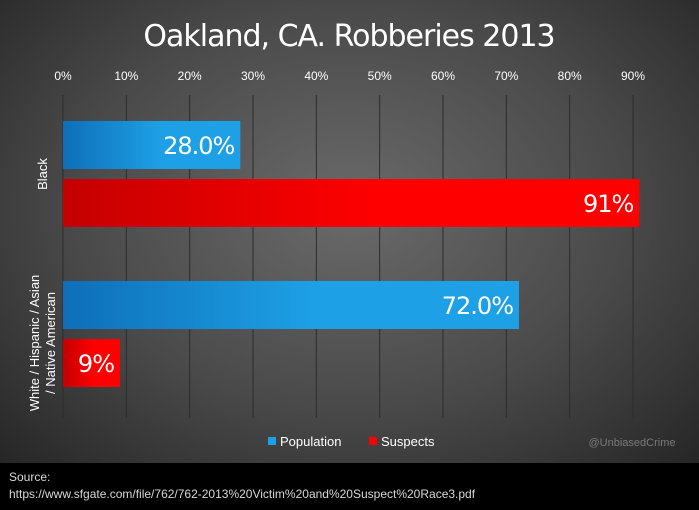  I want to click on legend-label-suspects: Suspects, so click(408, 441).